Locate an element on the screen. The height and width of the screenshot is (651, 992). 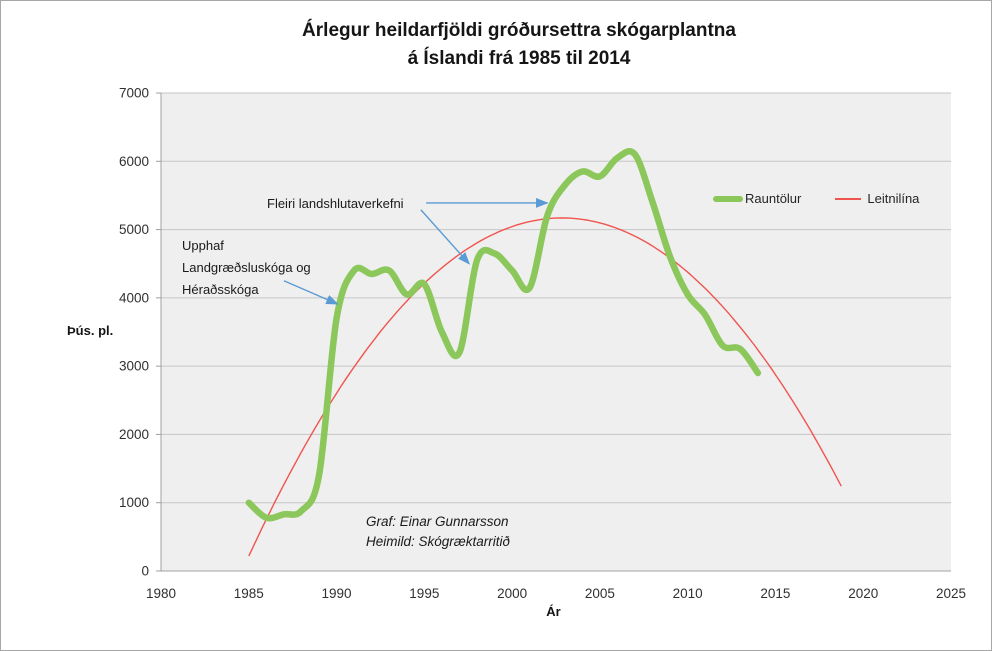
legend-label-rauntolur: Rauntölur is located at coordinates (773, 198).